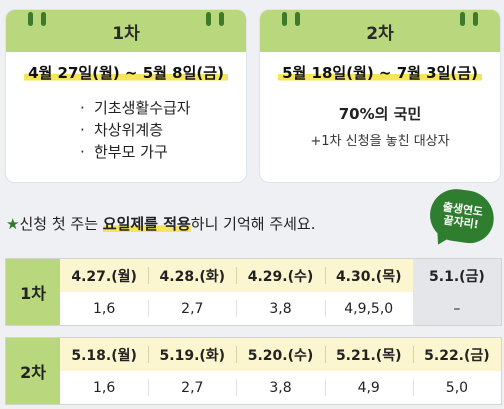  What do you see at coordinates (368, 308) in the screenshot?
I see `digit-cell: 4,9,5,0` at bounding box center [368, 308].